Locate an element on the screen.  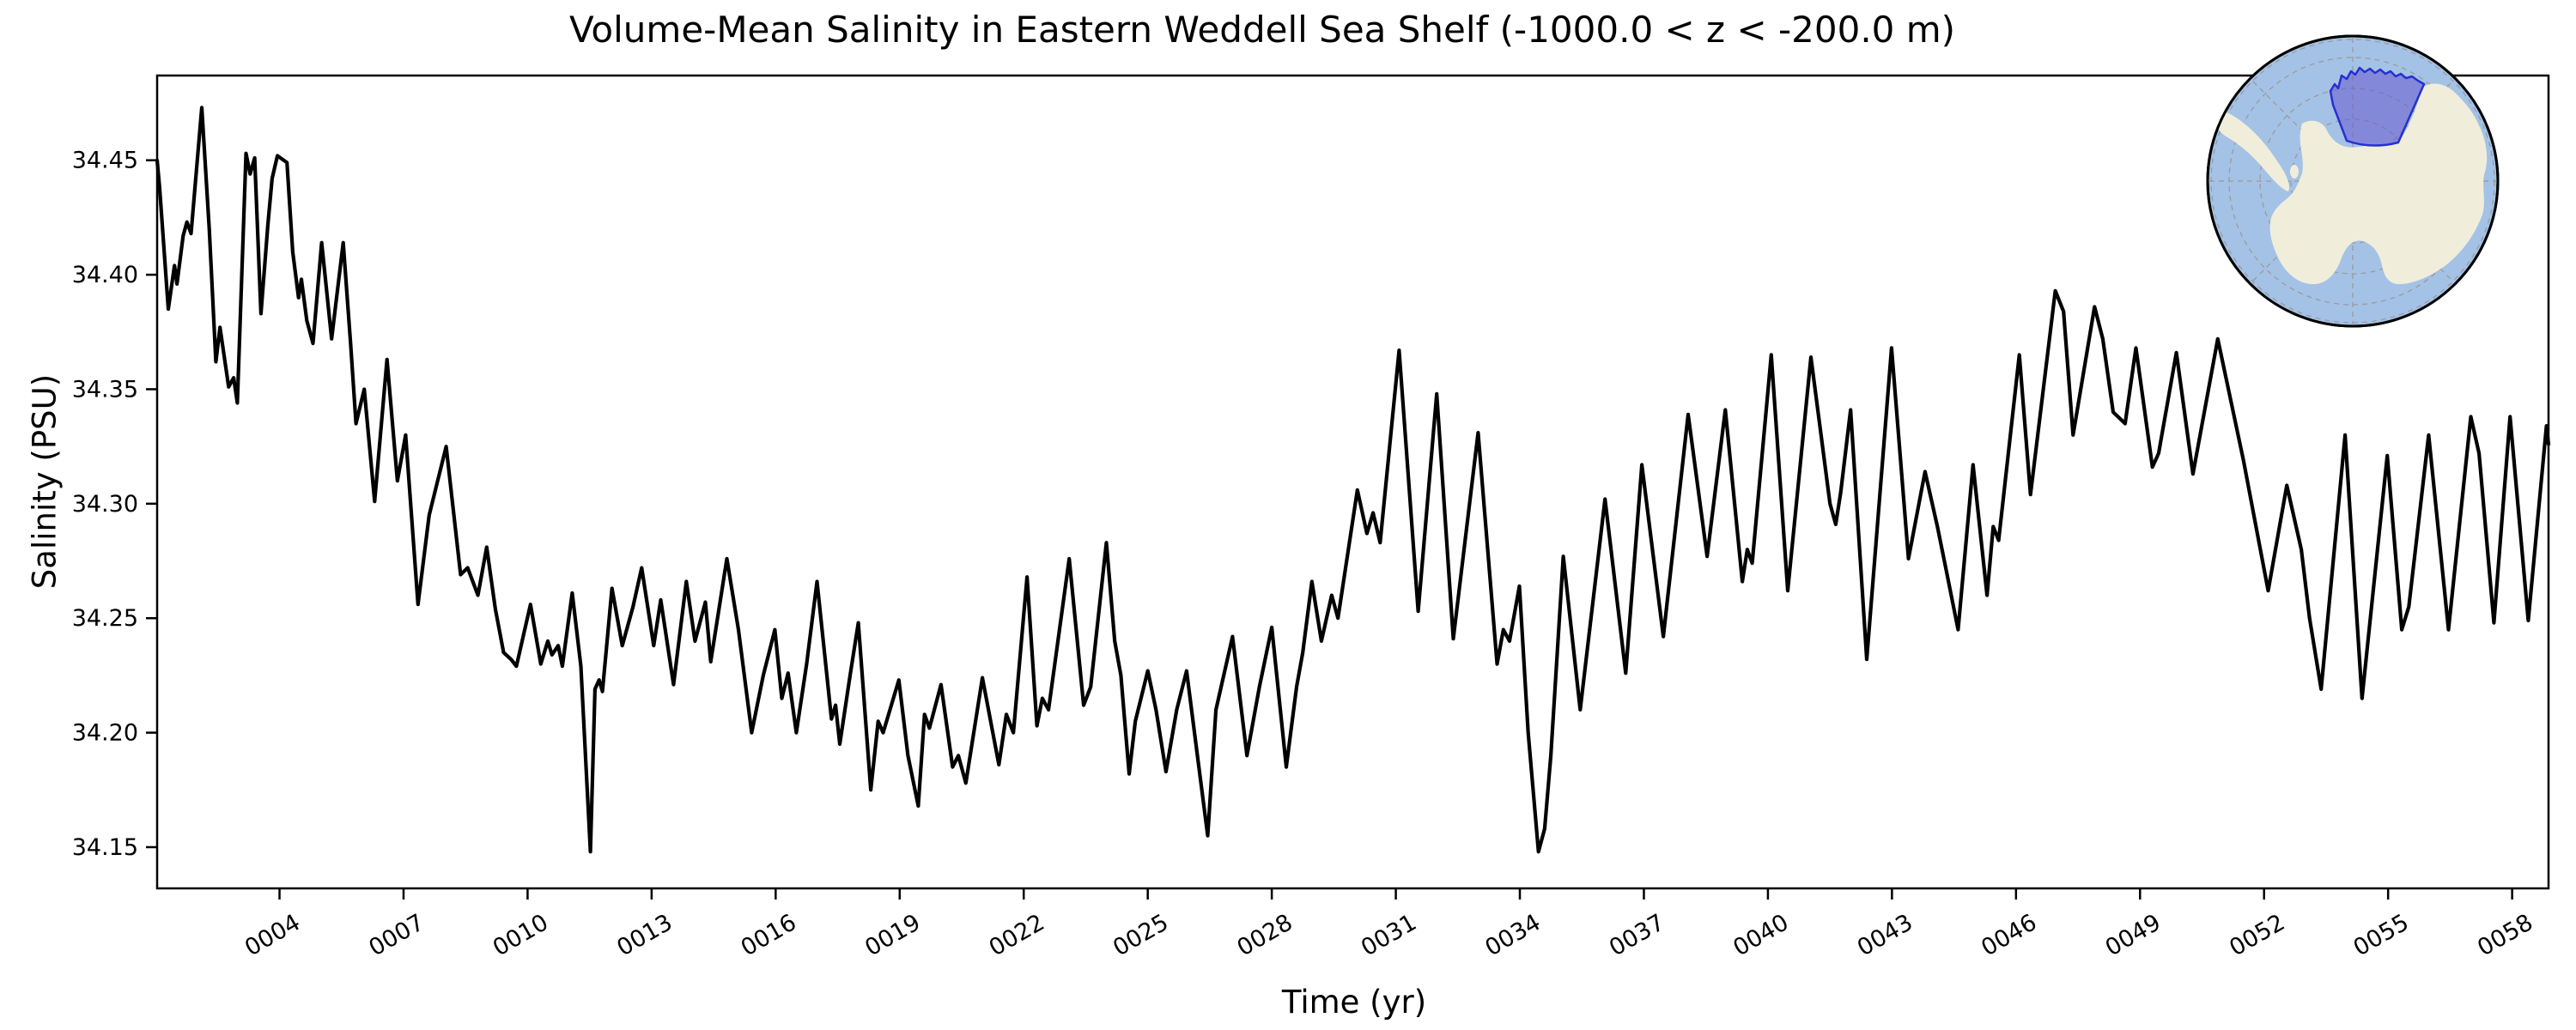
antarctica-inset-map is located at coordinates (2353, 181).